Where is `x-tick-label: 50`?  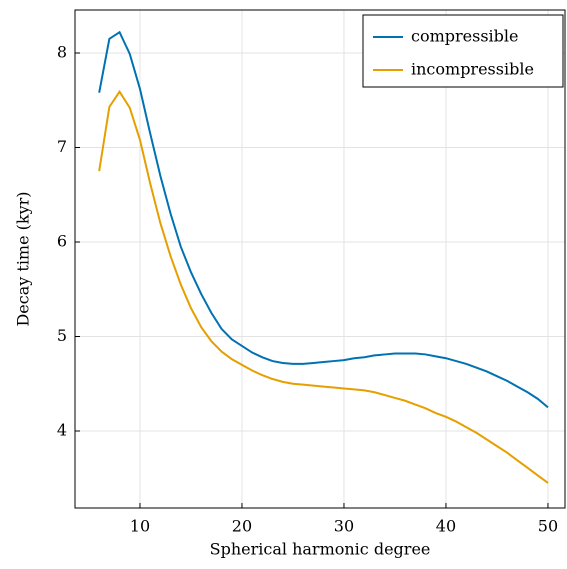 x-tick-label: 50 is located at coordinates (548, 526).